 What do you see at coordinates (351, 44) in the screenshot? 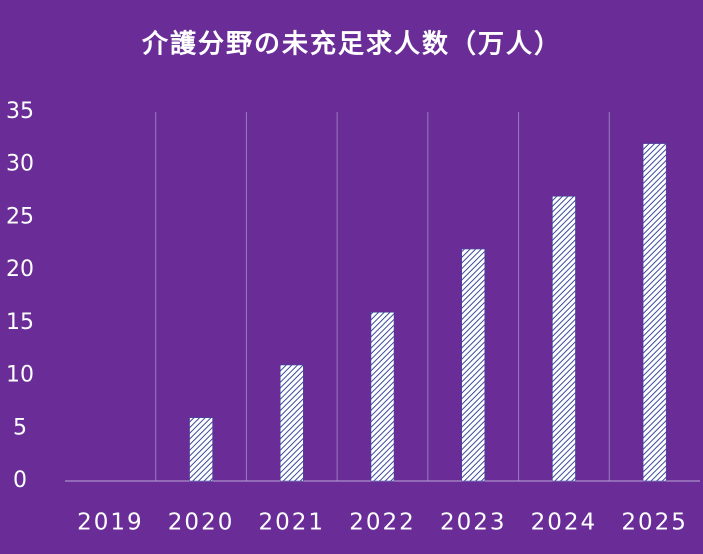
I see `chart-title: 介護分野の未充足求人数（万人）` at bounding box center [351, 44].